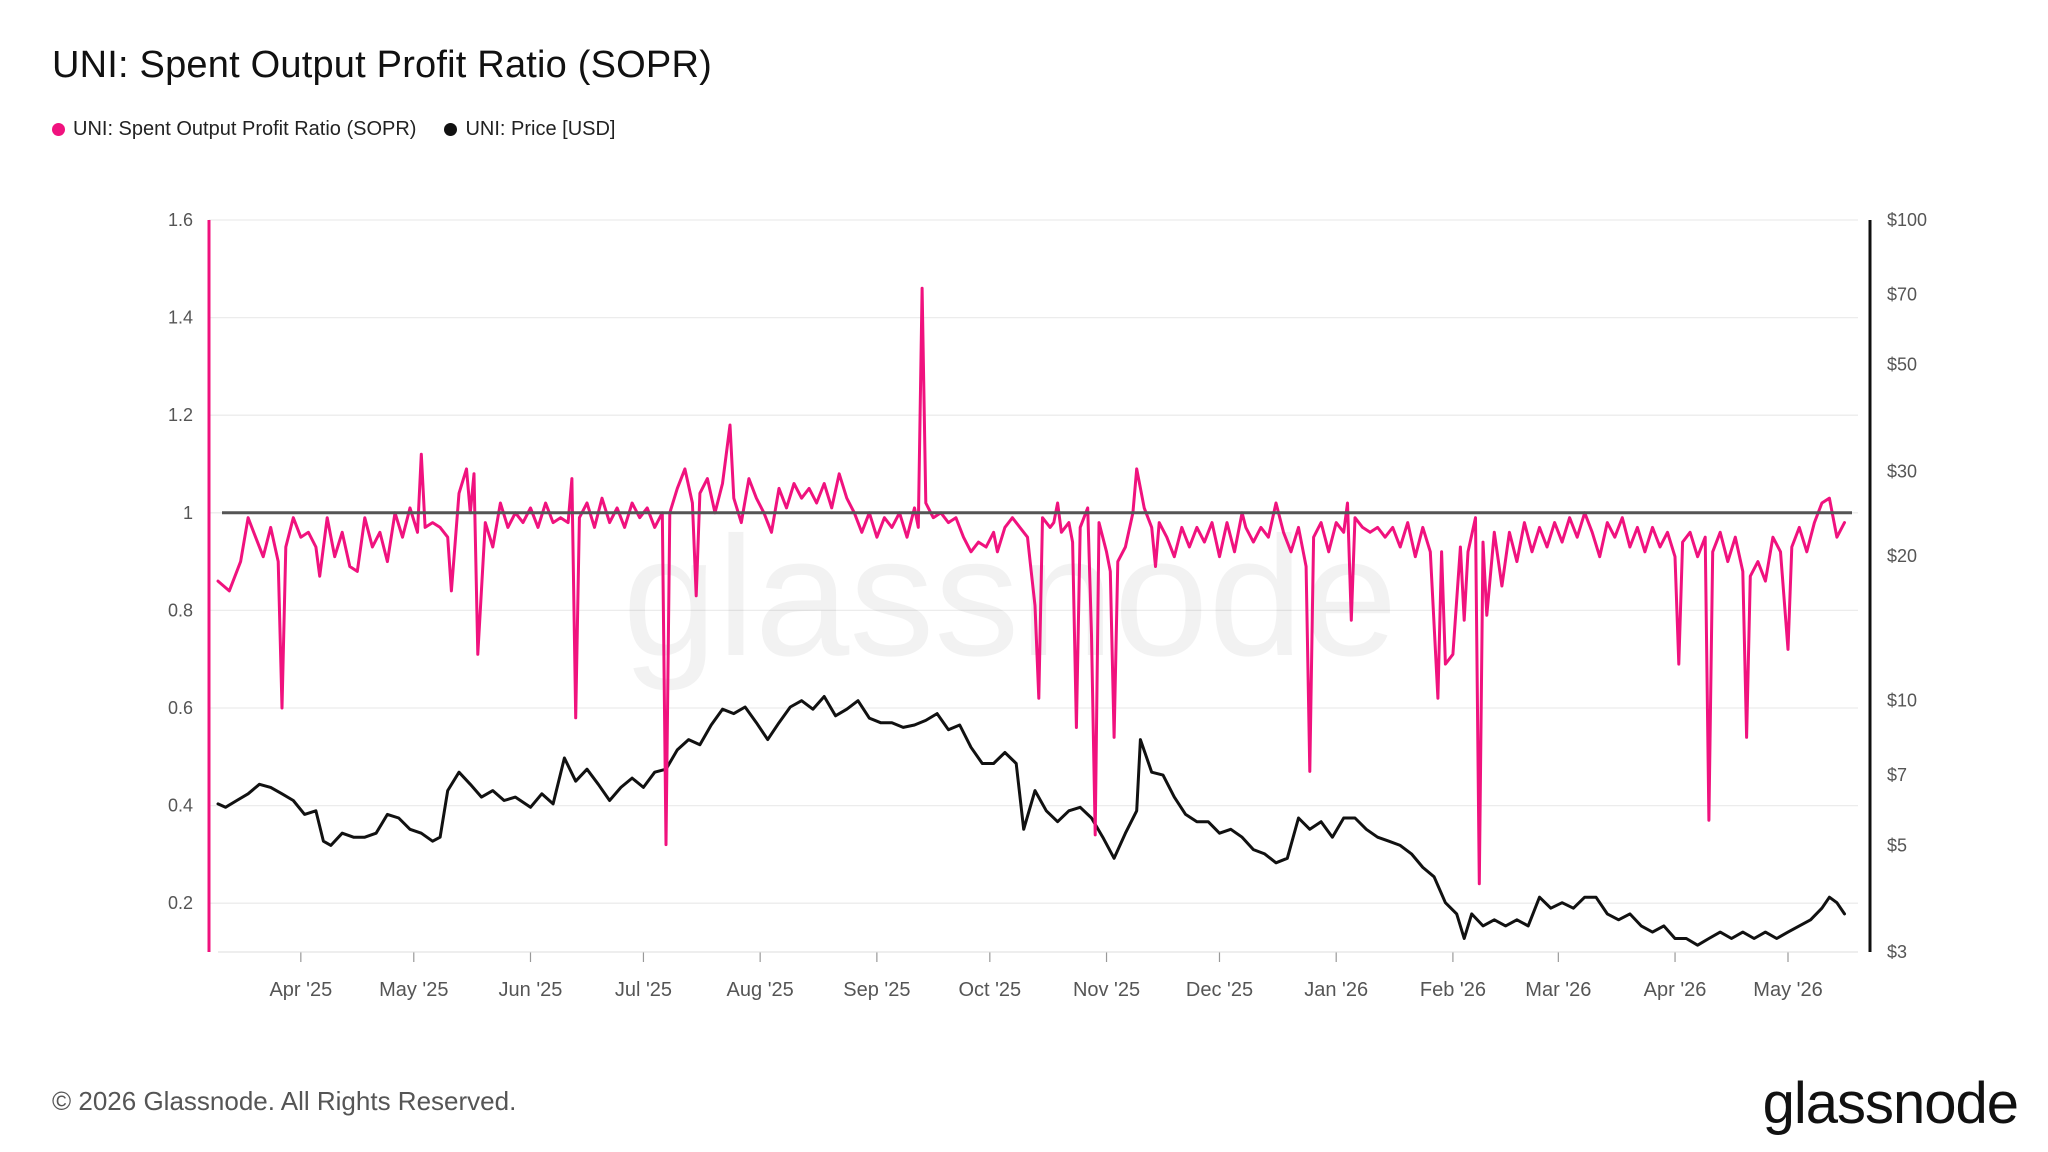  I want to click on y-left-tick-label: 1.6, so click(180, 220).